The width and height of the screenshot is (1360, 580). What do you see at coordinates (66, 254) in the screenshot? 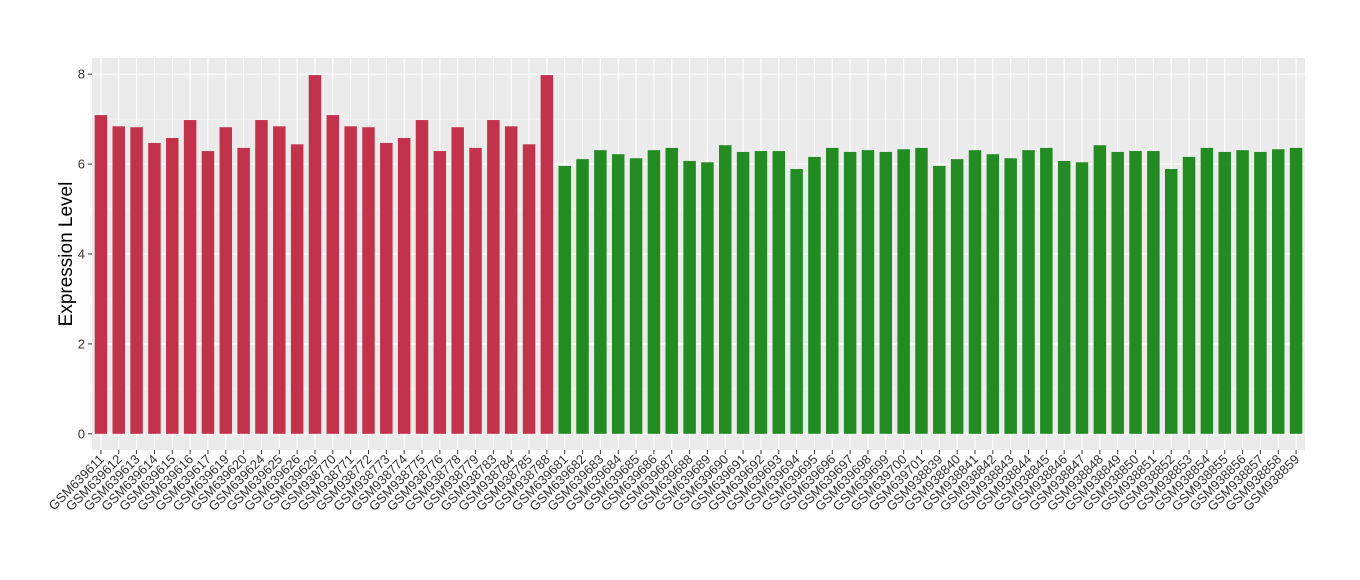
I see `y-axis-label: Expression Level` at bounding box center [66, 254].